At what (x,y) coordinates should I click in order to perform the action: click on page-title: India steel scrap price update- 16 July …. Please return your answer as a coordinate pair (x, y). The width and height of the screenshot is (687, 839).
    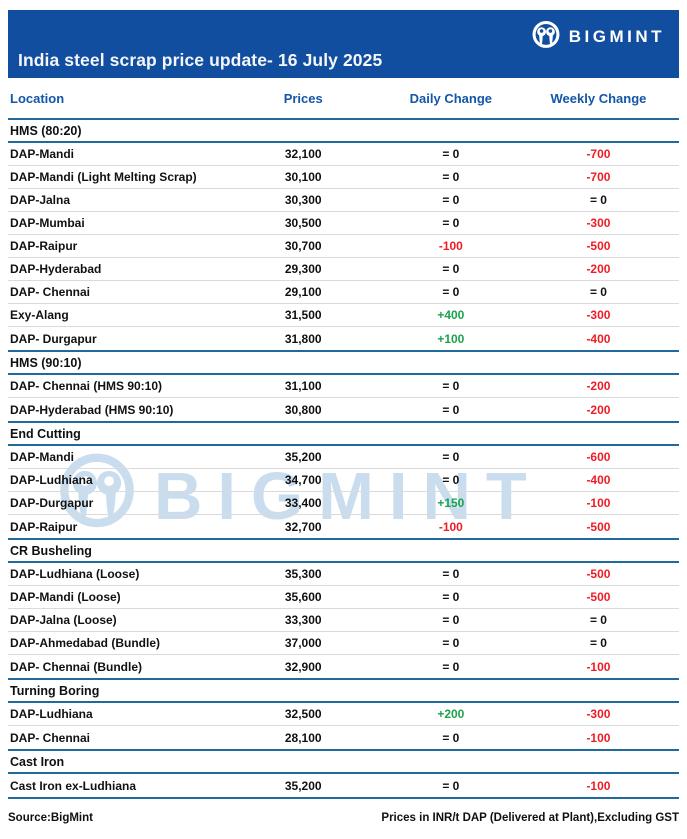
    Looking at the image, I should click on (200, 60).